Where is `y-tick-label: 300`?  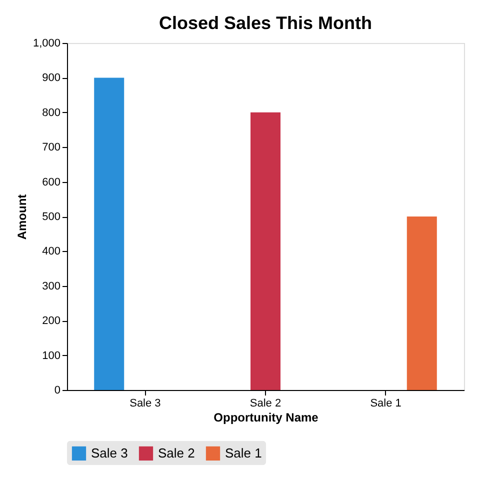
y-tick-label: 300 is located at coordinates (51, 286).